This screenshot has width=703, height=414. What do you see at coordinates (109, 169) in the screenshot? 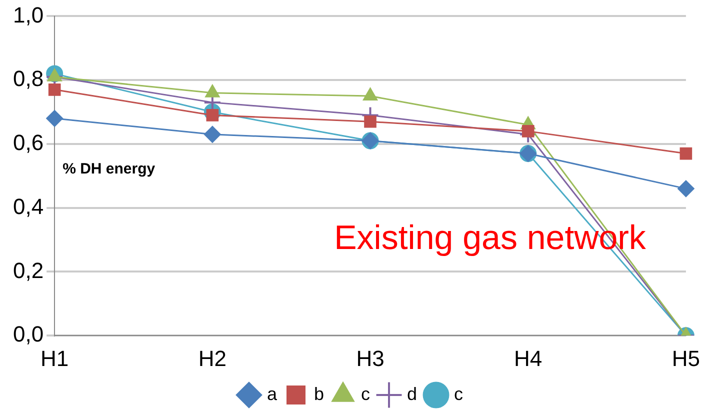
I see `y-axis-title: % DH energy` at bounding box center [109, 169].